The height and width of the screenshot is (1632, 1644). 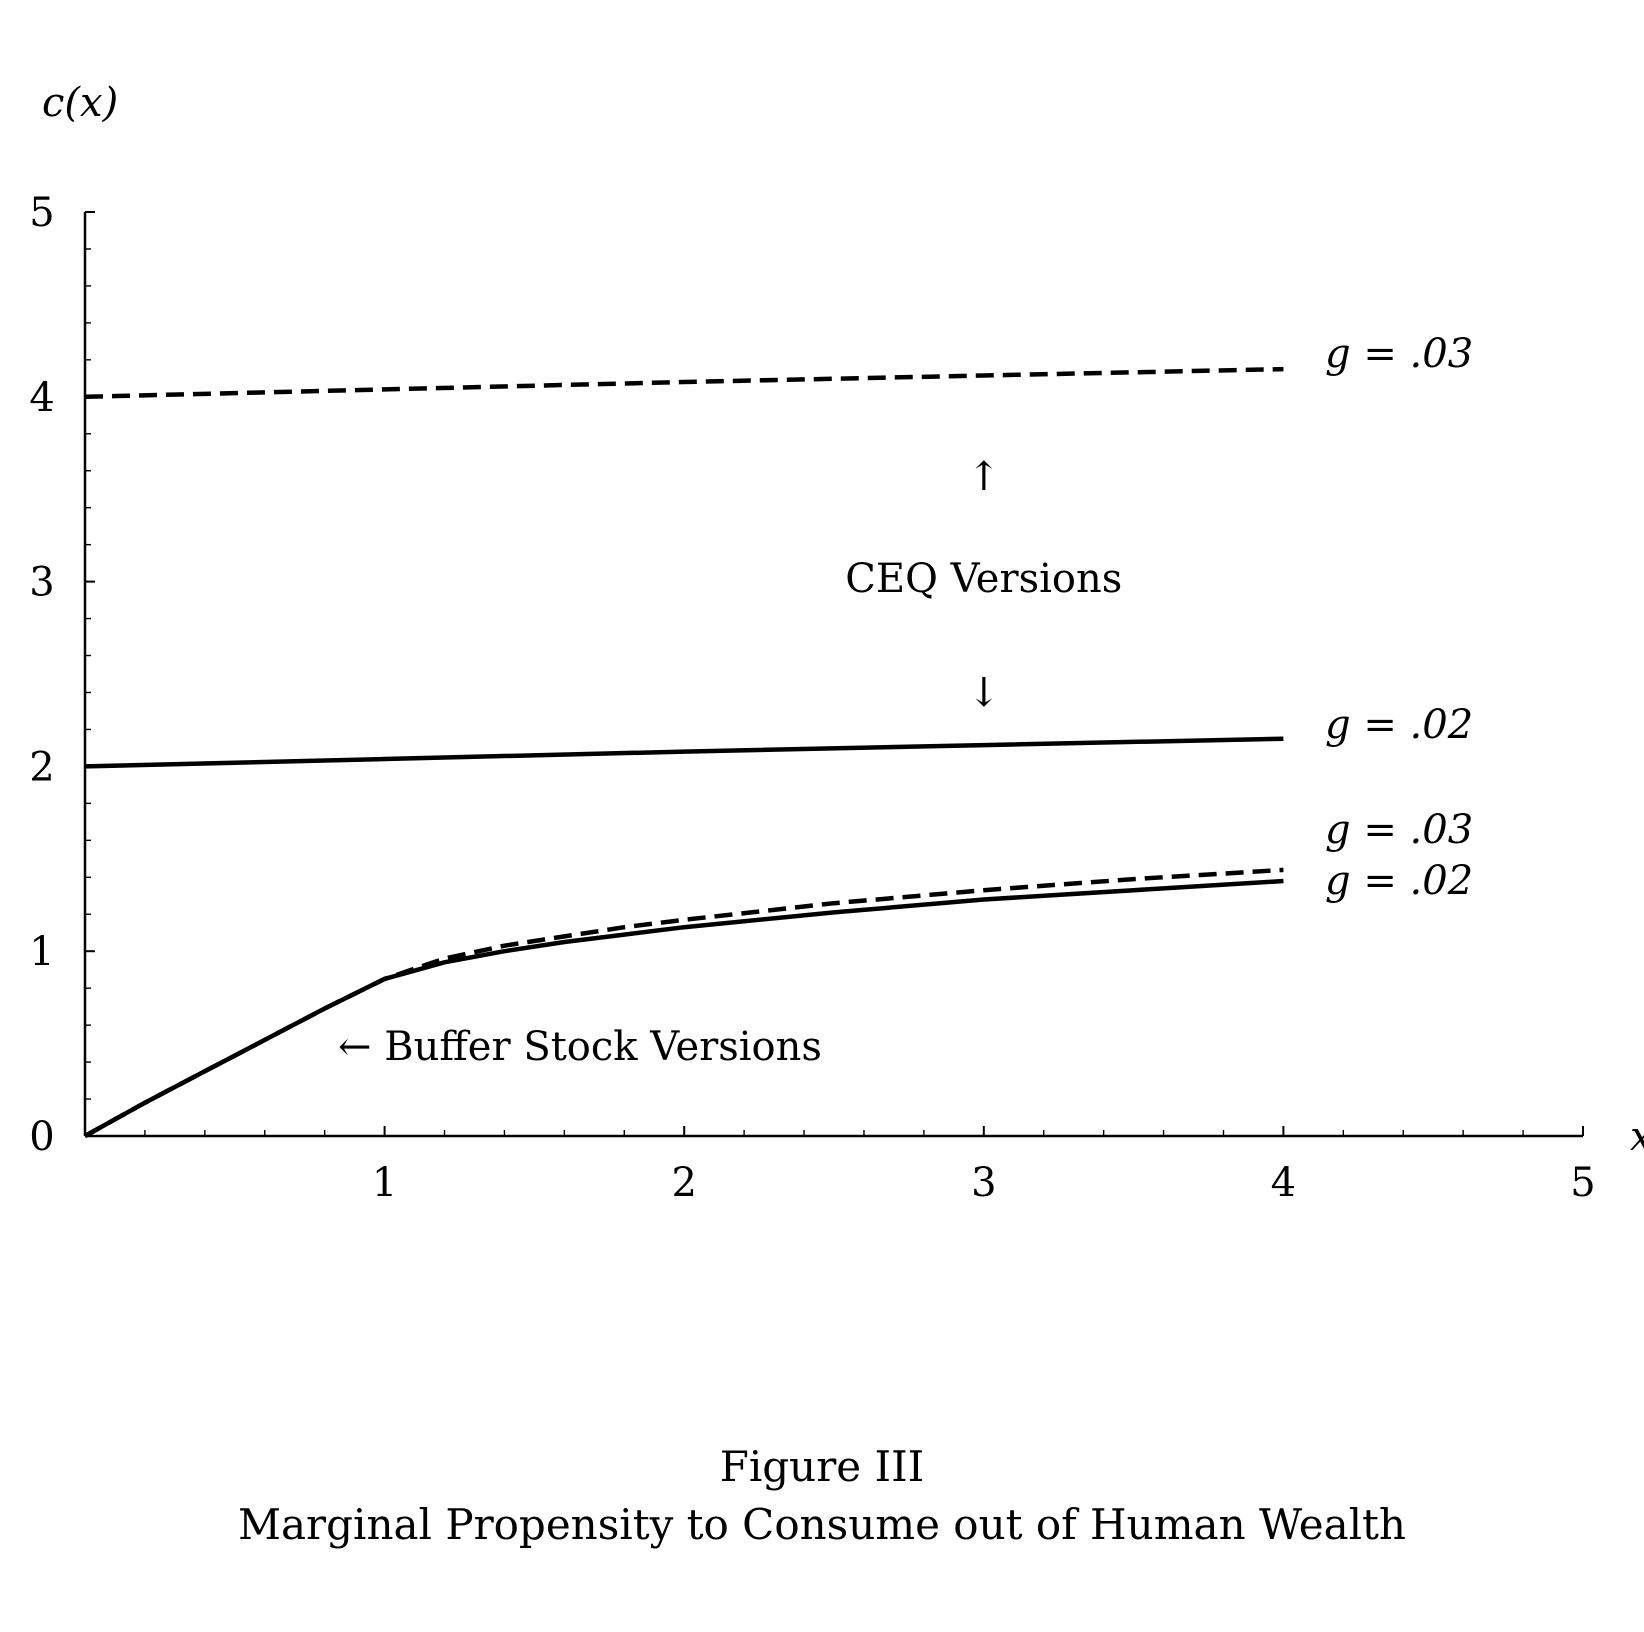 What do you see at coordinates (984, 477) in the screenshot?
I see `ceq-up-arrow: ↑` at bounding box center [984, 477].